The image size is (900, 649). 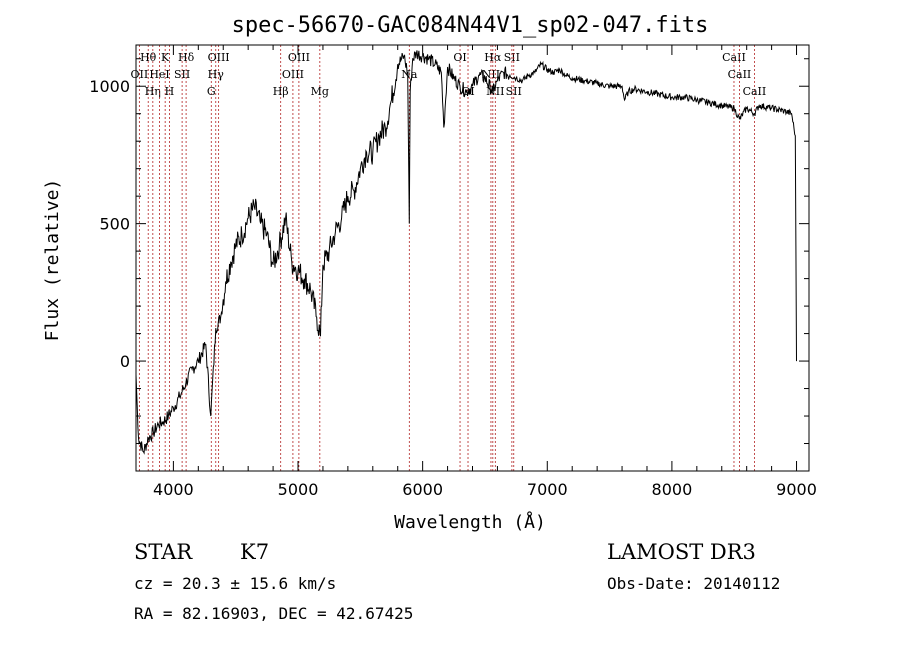 What do you see at coordinates (512, 57) in the screenshot?
I see `marker-label-21: SII` at bounding box center [512, 57].